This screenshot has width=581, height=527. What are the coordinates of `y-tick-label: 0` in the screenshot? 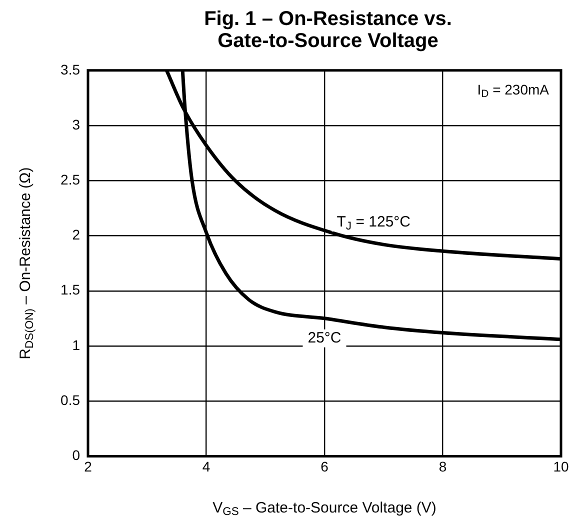 It's located at (76, 455).